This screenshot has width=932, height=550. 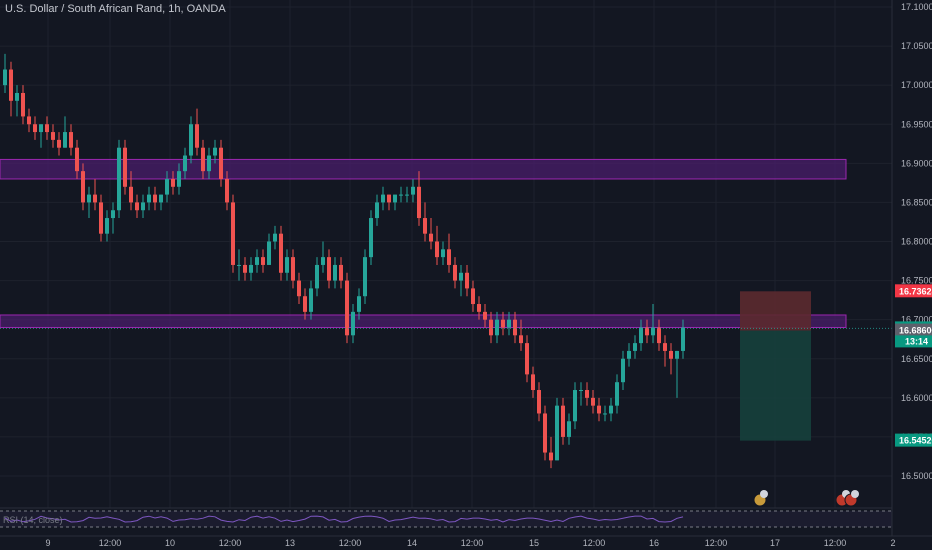 I want to click on stop-loss-zone, so click(x=775, y=311).